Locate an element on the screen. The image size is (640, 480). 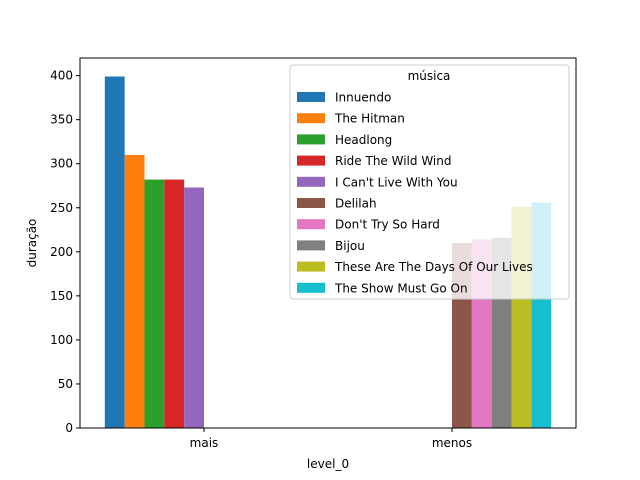
legend-entry-label: Headlong is located at coordinates (363, 140).